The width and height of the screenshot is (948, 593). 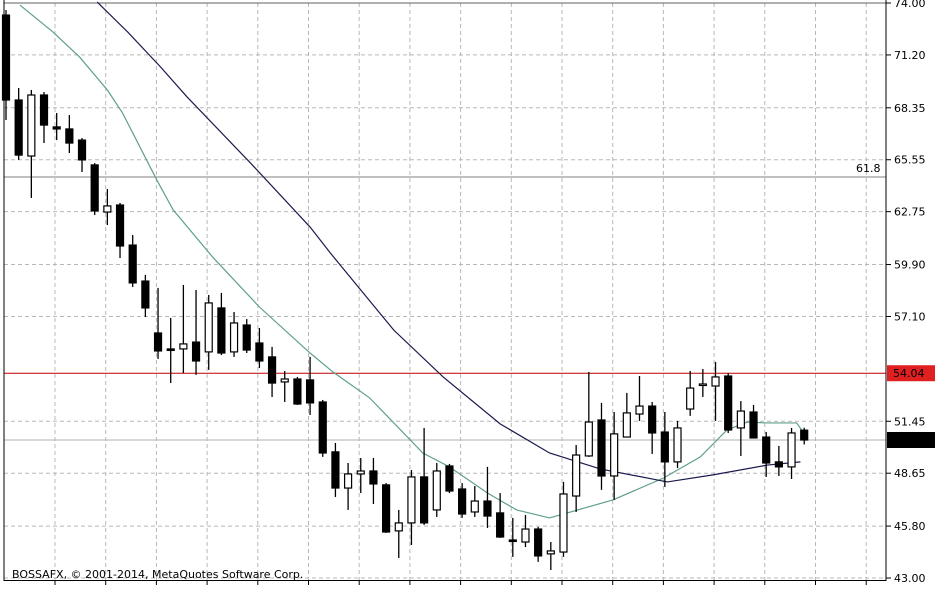 What do you see at coordinates (910, 265) in the screenshot?
I see `y-tick-label: 59.90` at bounding box center [910, 265].